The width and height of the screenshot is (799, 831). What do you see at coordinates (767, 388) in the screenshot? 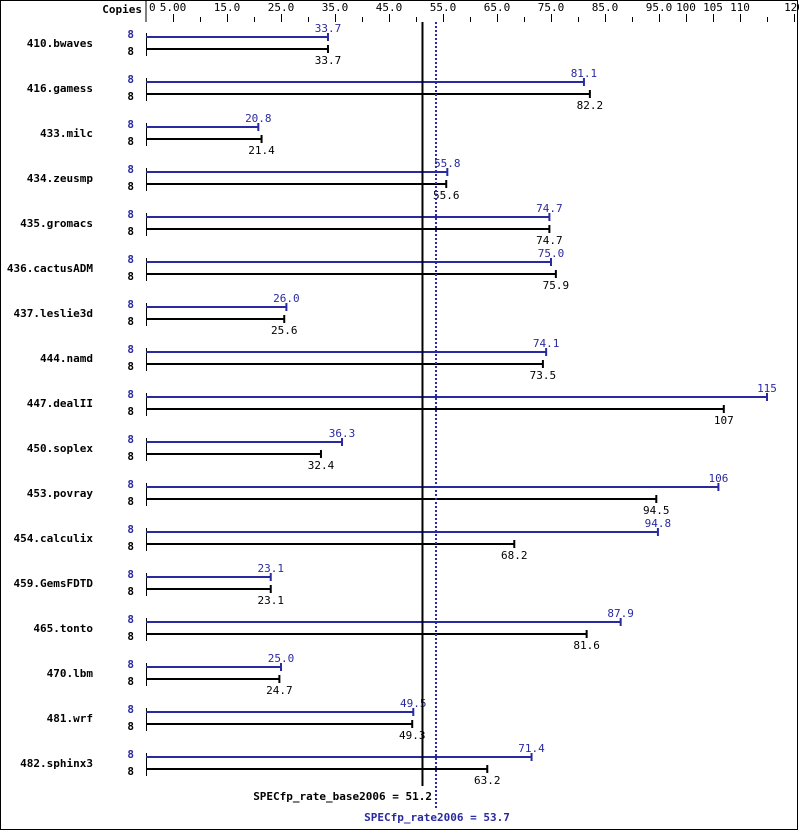
I see `peak-value-label: 115` at bounding box center [767, 388].